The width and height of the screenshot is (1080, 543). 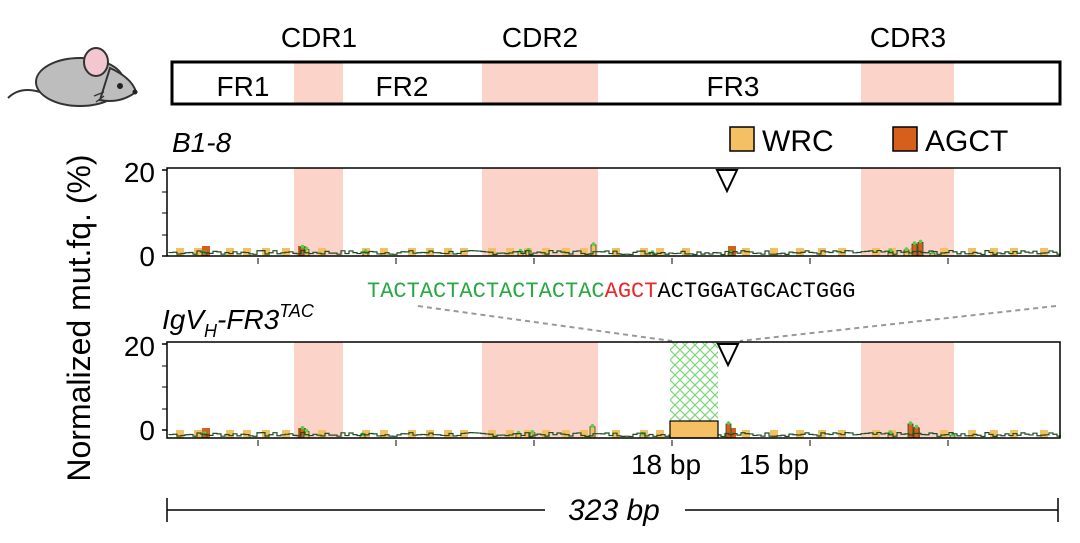 I want to click on panel2-trace, so click(x=614, y=434).